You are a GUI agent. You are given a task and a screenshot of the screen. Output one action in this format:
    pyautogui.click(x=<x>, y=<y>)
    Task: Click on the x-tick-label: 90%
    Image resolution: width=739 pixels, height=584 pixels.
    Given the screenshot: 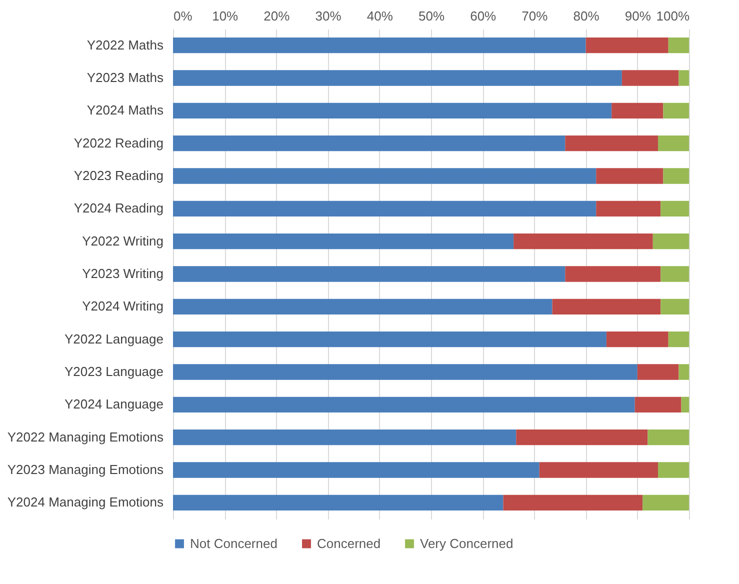 What is the action you would take?
    pyautogui.click(x=638, y=16)
    